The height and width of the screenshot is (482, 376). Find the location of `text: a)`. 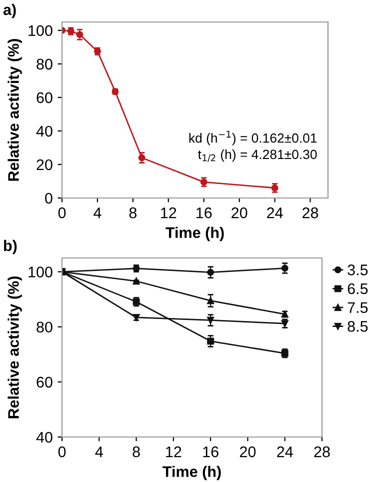

text: a) is located at coordinates (9, 11).